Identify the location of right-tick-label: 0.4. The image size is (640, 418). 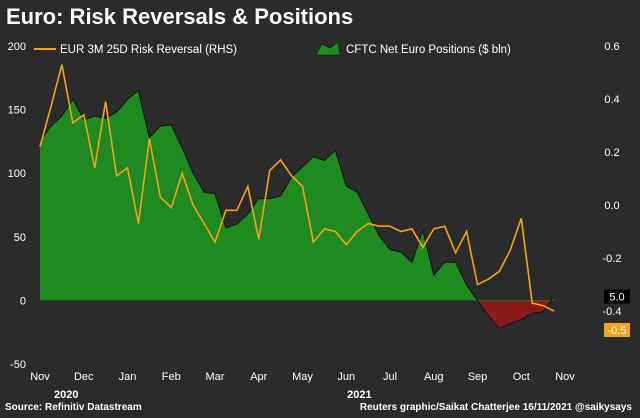
(611, 100).